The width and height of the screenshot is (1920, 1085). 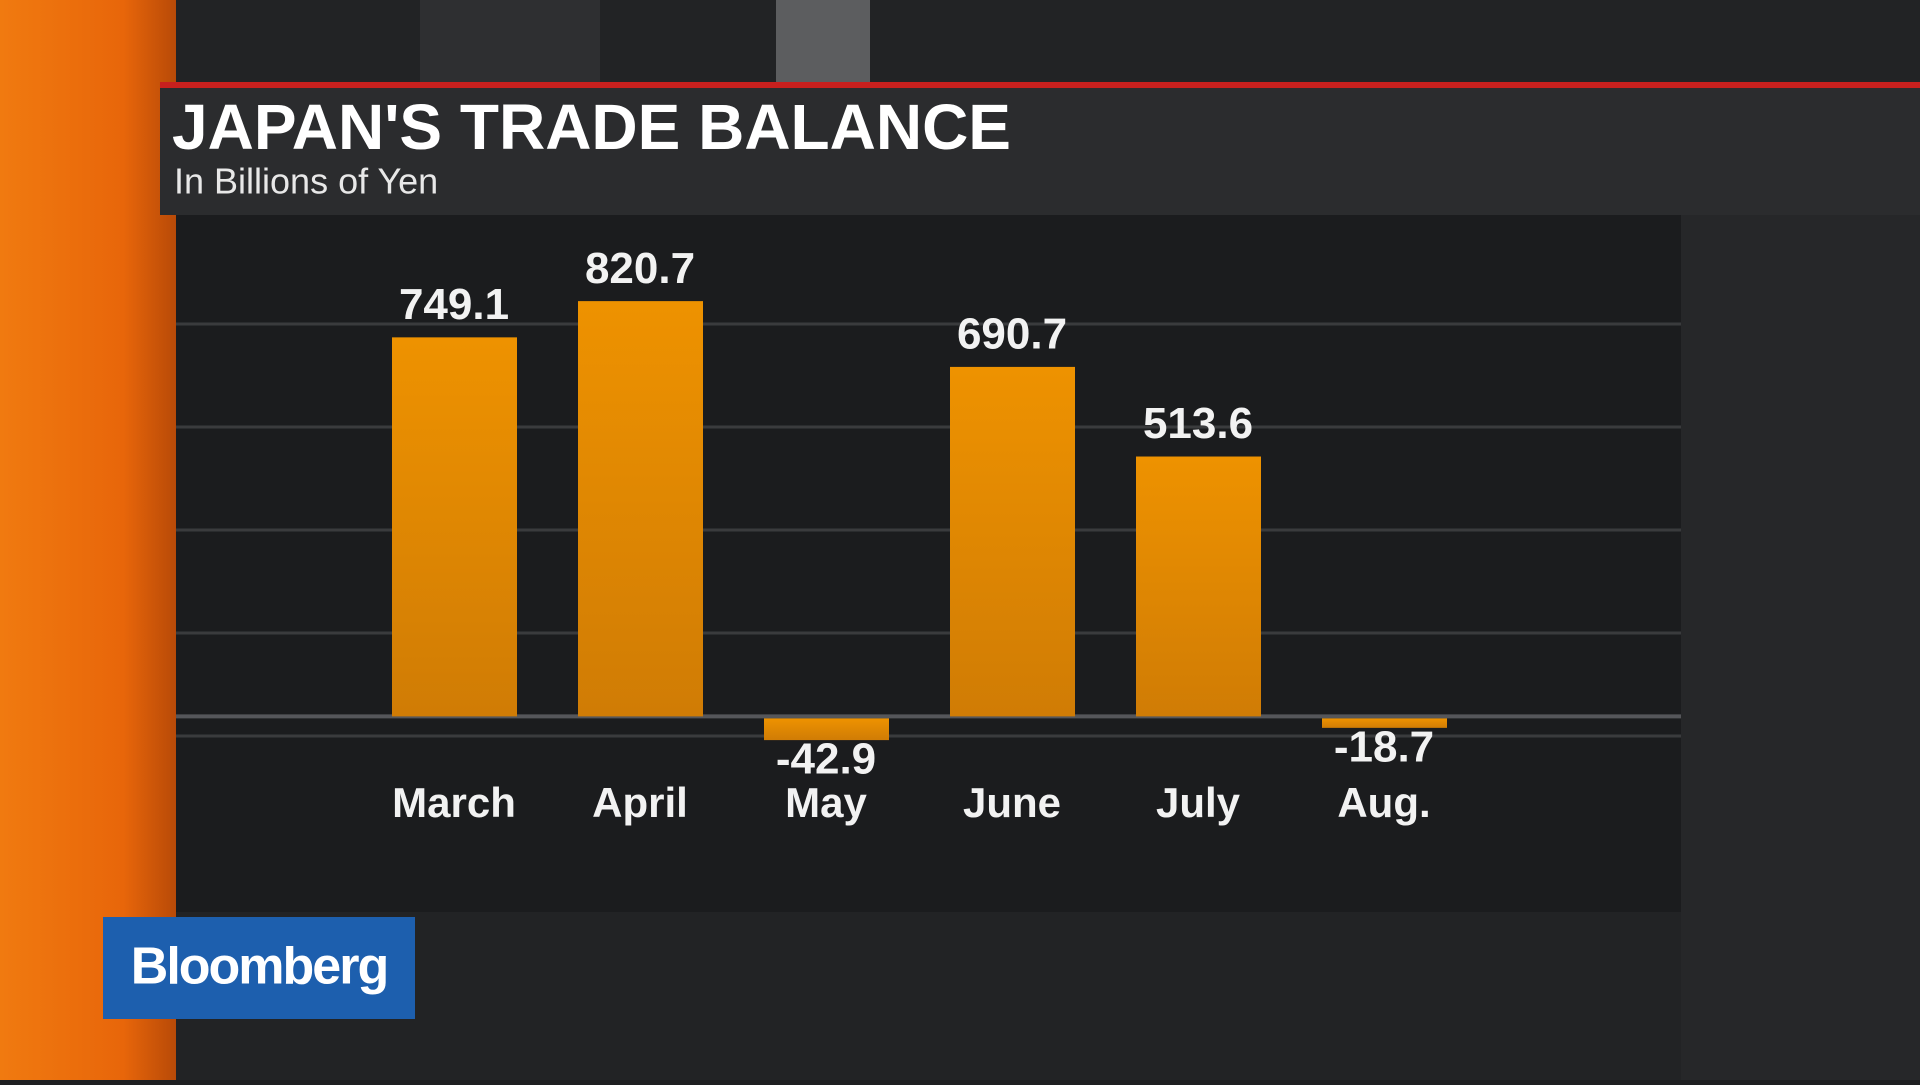 I want to click on value-label: -42.9, so click(x=826, y=759).